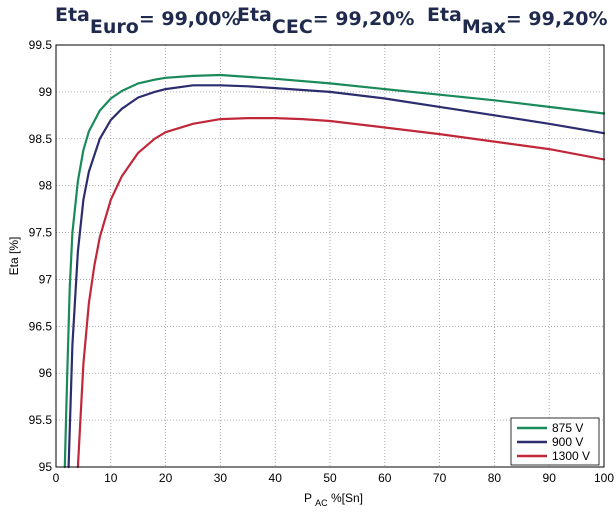 This screenshot has width=616, height=514. I want to click on y-tick-label: 98, so click(46, 186).